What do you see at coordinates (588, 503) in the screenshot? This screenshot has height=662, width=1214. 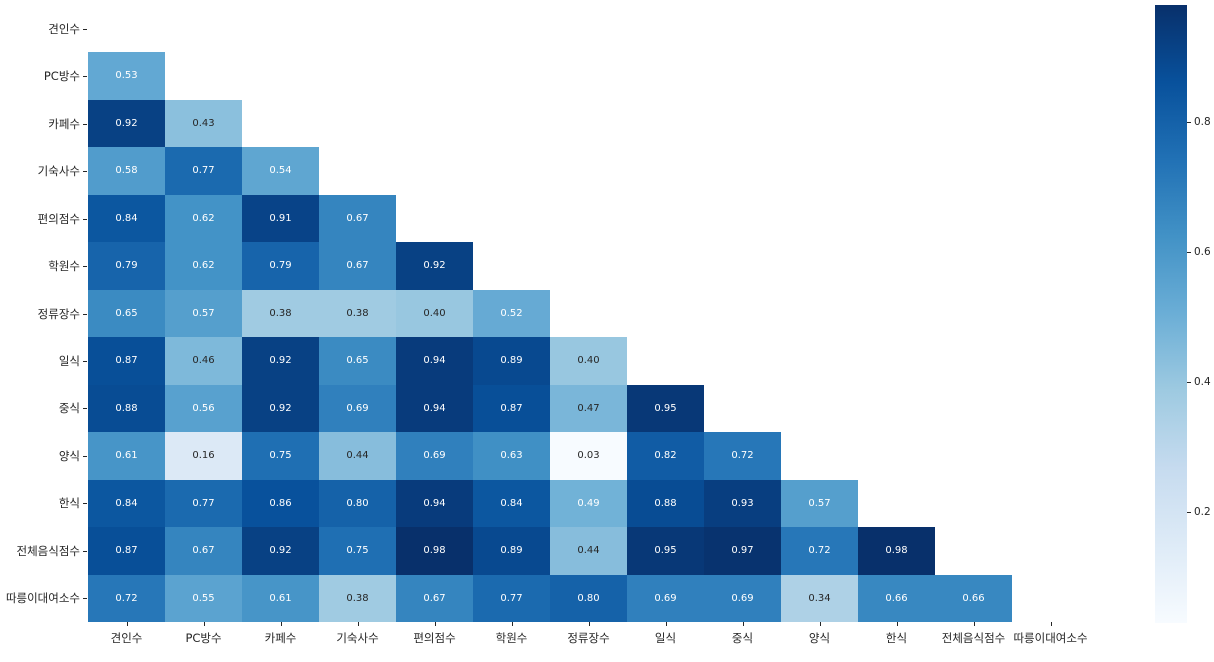 I see `heatmap-cell: 0.49` at bounding box center [588, 503].